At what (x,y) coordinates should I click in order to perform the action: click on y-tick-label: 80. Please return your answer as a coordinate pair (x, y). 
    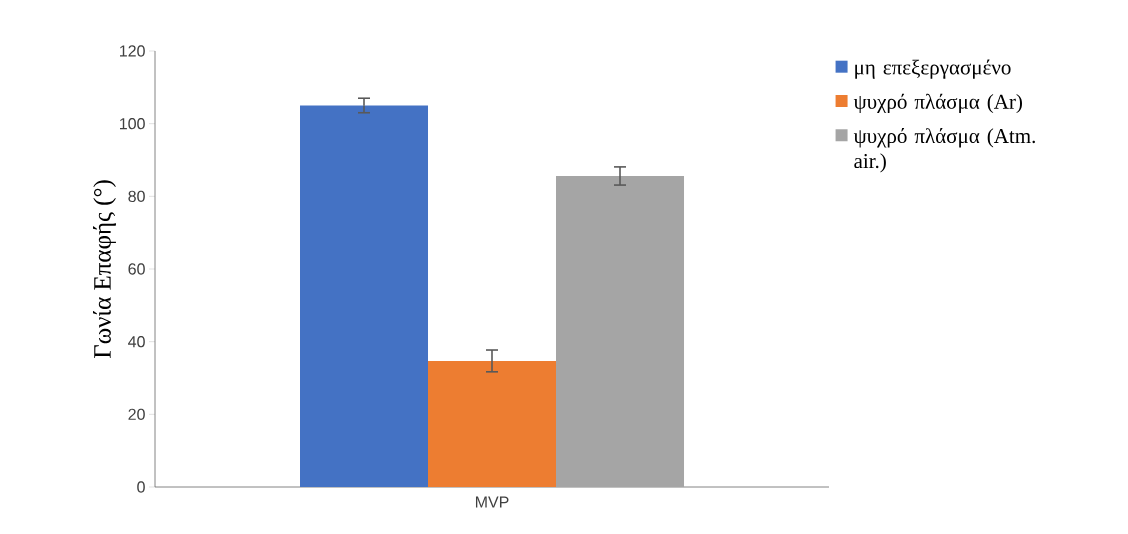
    Looking at the image, I should click on (136, 196).